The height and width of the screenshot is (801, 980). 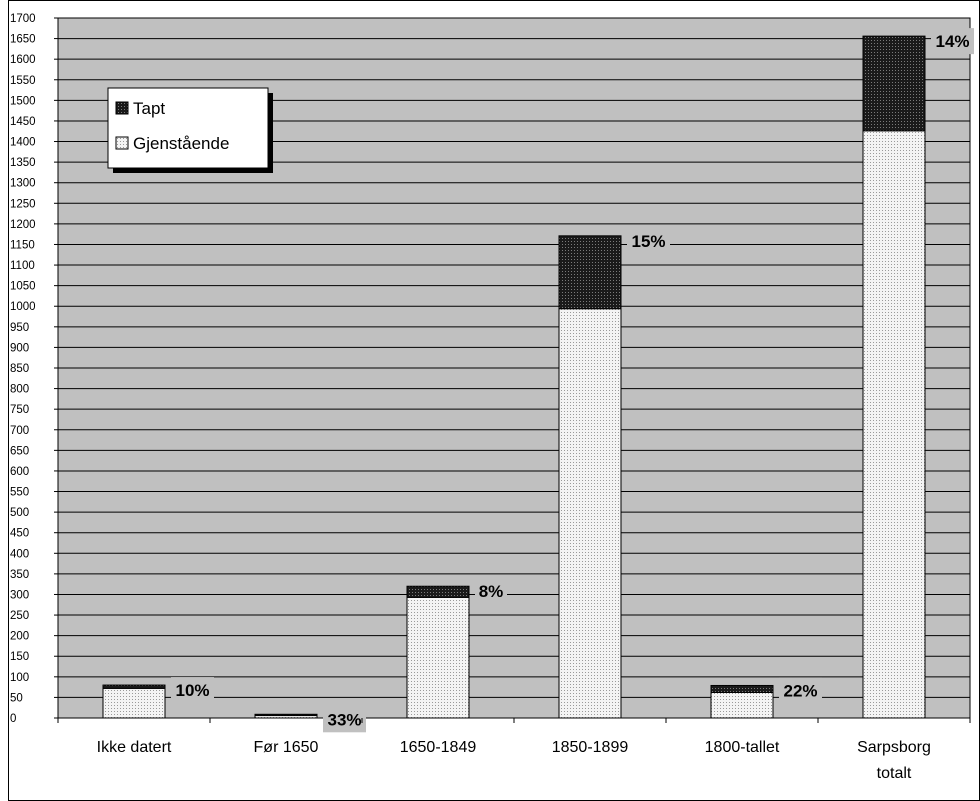 What do you see at coordinates (19, 678) in the screenshot?
I see `y-tick-label: 100` at bounding box center [19, 678].